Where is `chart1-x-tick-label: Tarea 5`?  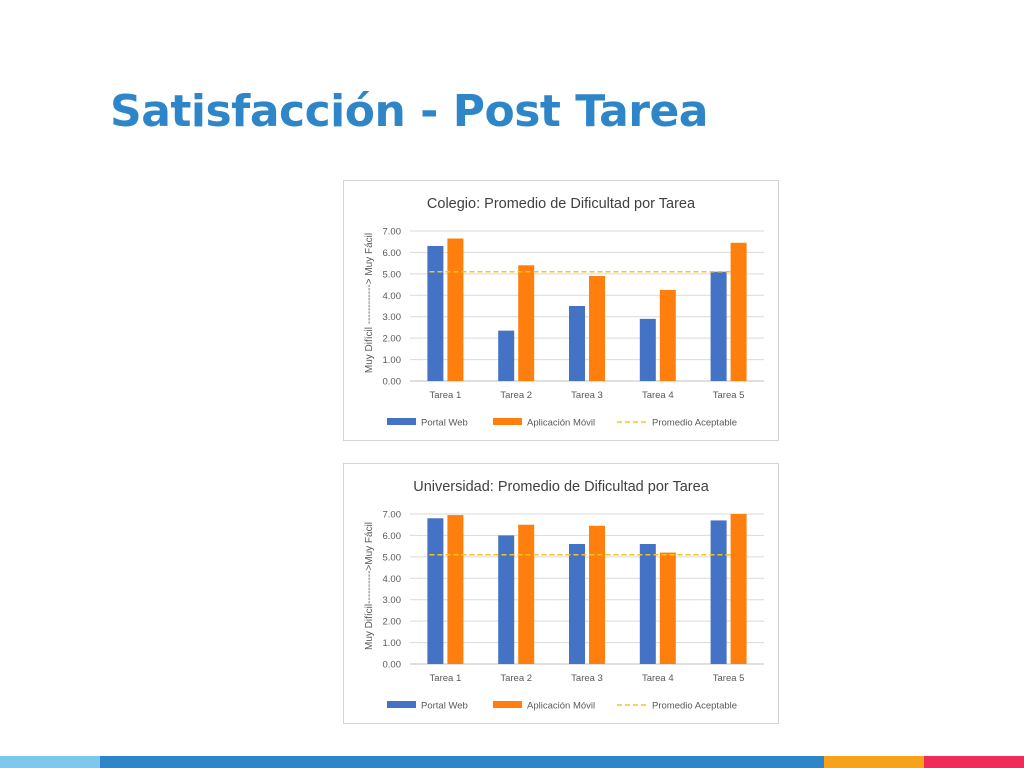 chart1-x-tick-label: Tarea 5 is located at coordinates (729, 395).